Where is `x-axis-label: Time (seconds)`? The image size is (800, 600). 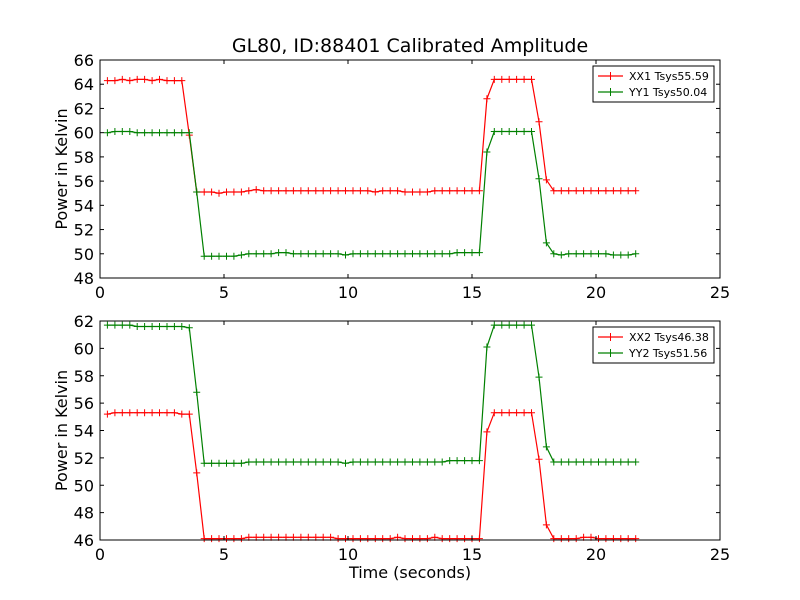
x-axis-label: Time (seconds) is located at coordinates (409, 572).